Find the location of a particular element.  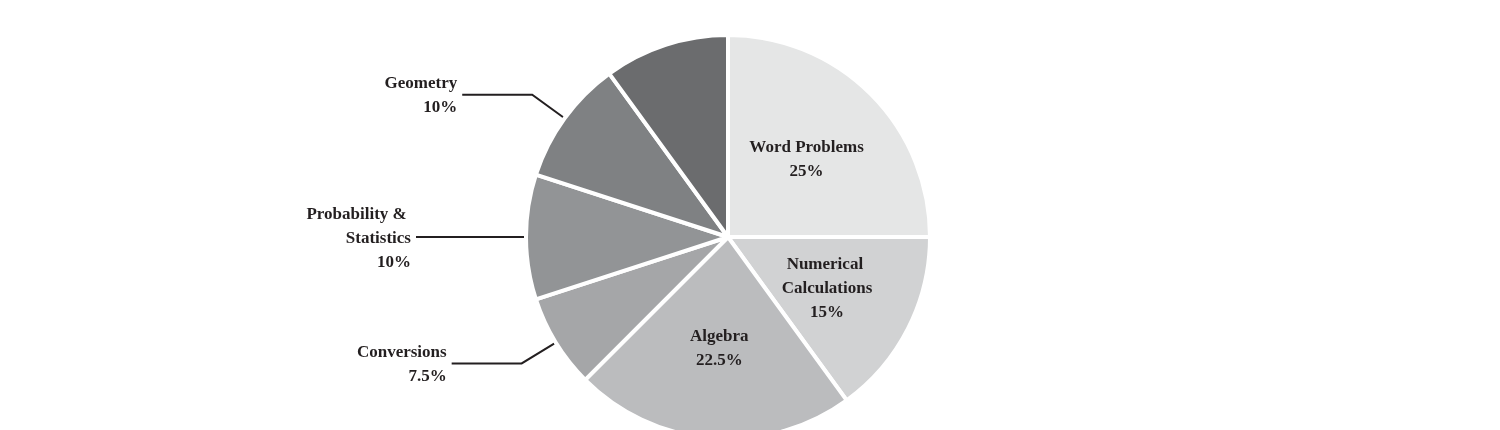

slice-label: Word Problems is located at coordinates (807, 146).